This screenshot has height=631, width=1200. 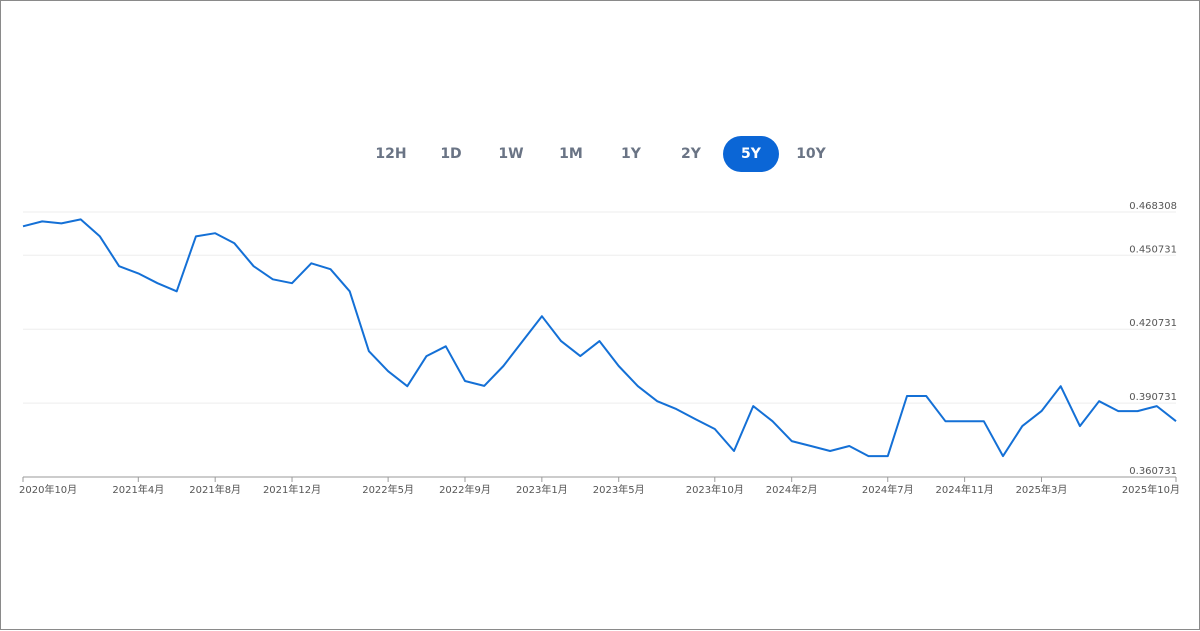 I want to click on x-tick-label: 2025年10月, so click(x=1151, y=489).